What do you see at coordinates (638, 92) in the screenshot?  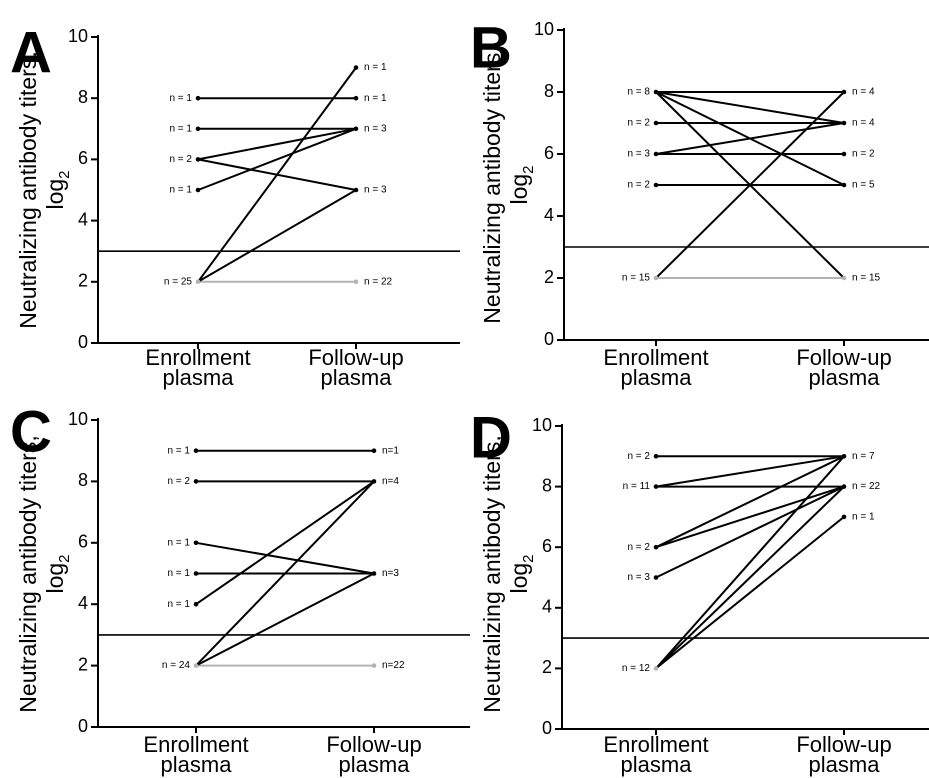 I see `n-count-label: n = 8` at bounding box center [638, 92].